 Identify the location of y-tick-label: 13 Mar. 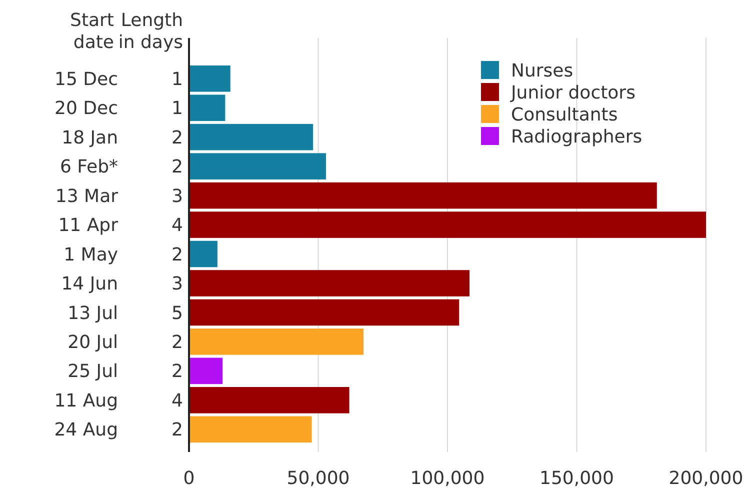
(87, 196).